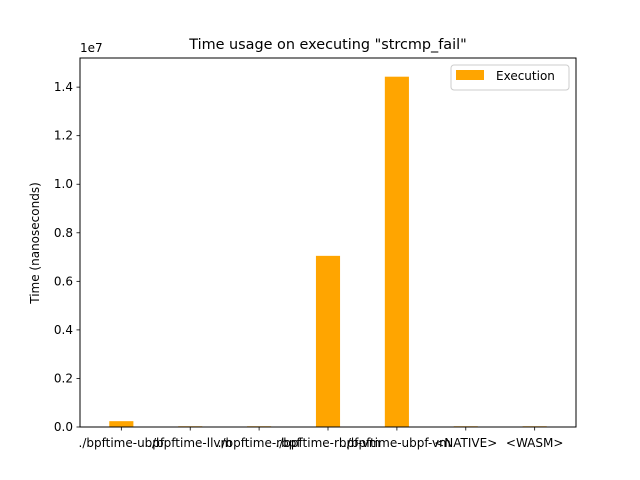 Image resolution: width=640 pixels, height=480 pixels. Describe the element at coordinates (535, 443) in the screenshot. I see `x-tick-label: <WASM>` at that location.